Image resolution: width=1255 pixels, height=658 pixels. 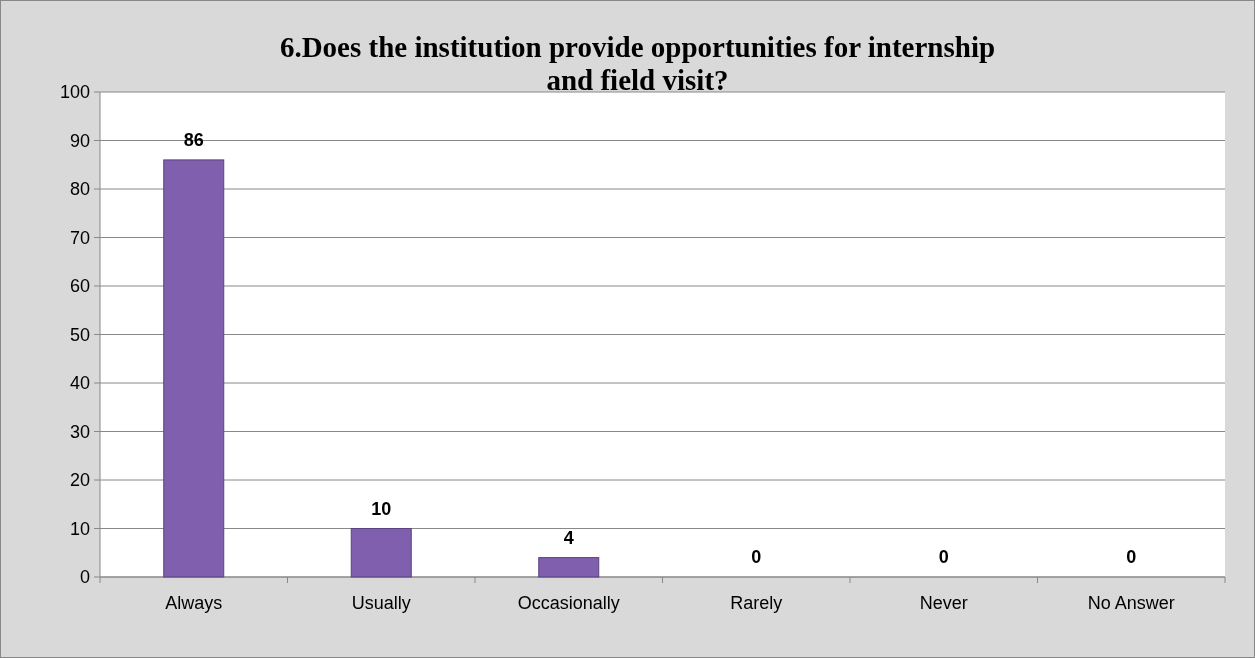 What do you see at coordinates (756, 603) in the screenshot?
I see `x-tick-label: Rarely` at bounding box center [756, 603].